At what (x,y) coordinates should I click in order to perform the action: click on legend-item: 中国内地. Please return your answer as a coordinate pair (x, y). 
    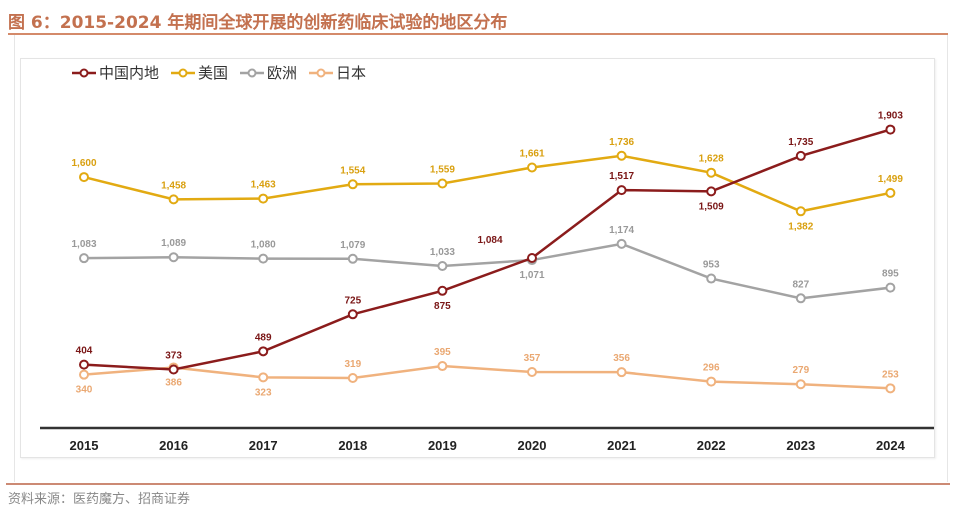
    Looking at the image, I should click on (115, 72).